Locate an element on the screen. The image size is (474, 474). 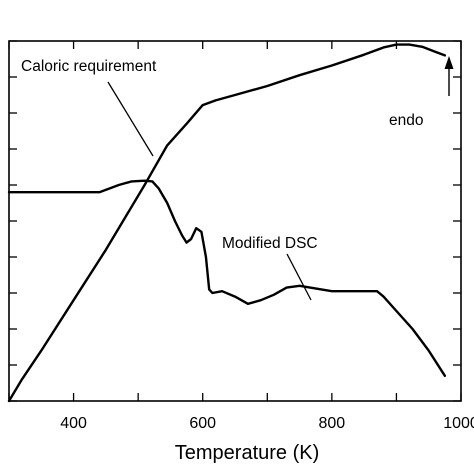
x-tick-label: 400 is located at coordinates (73, 423).